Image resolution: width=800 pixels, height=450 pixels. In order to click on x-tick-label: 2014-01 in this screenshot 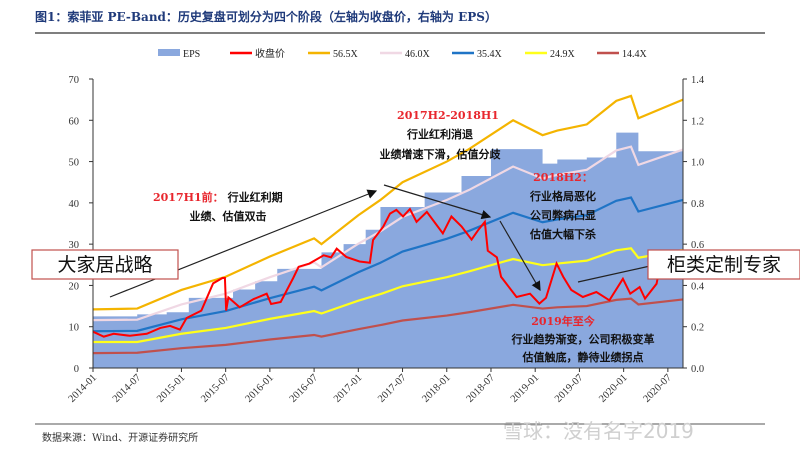, I will do `click(83, 388)`.